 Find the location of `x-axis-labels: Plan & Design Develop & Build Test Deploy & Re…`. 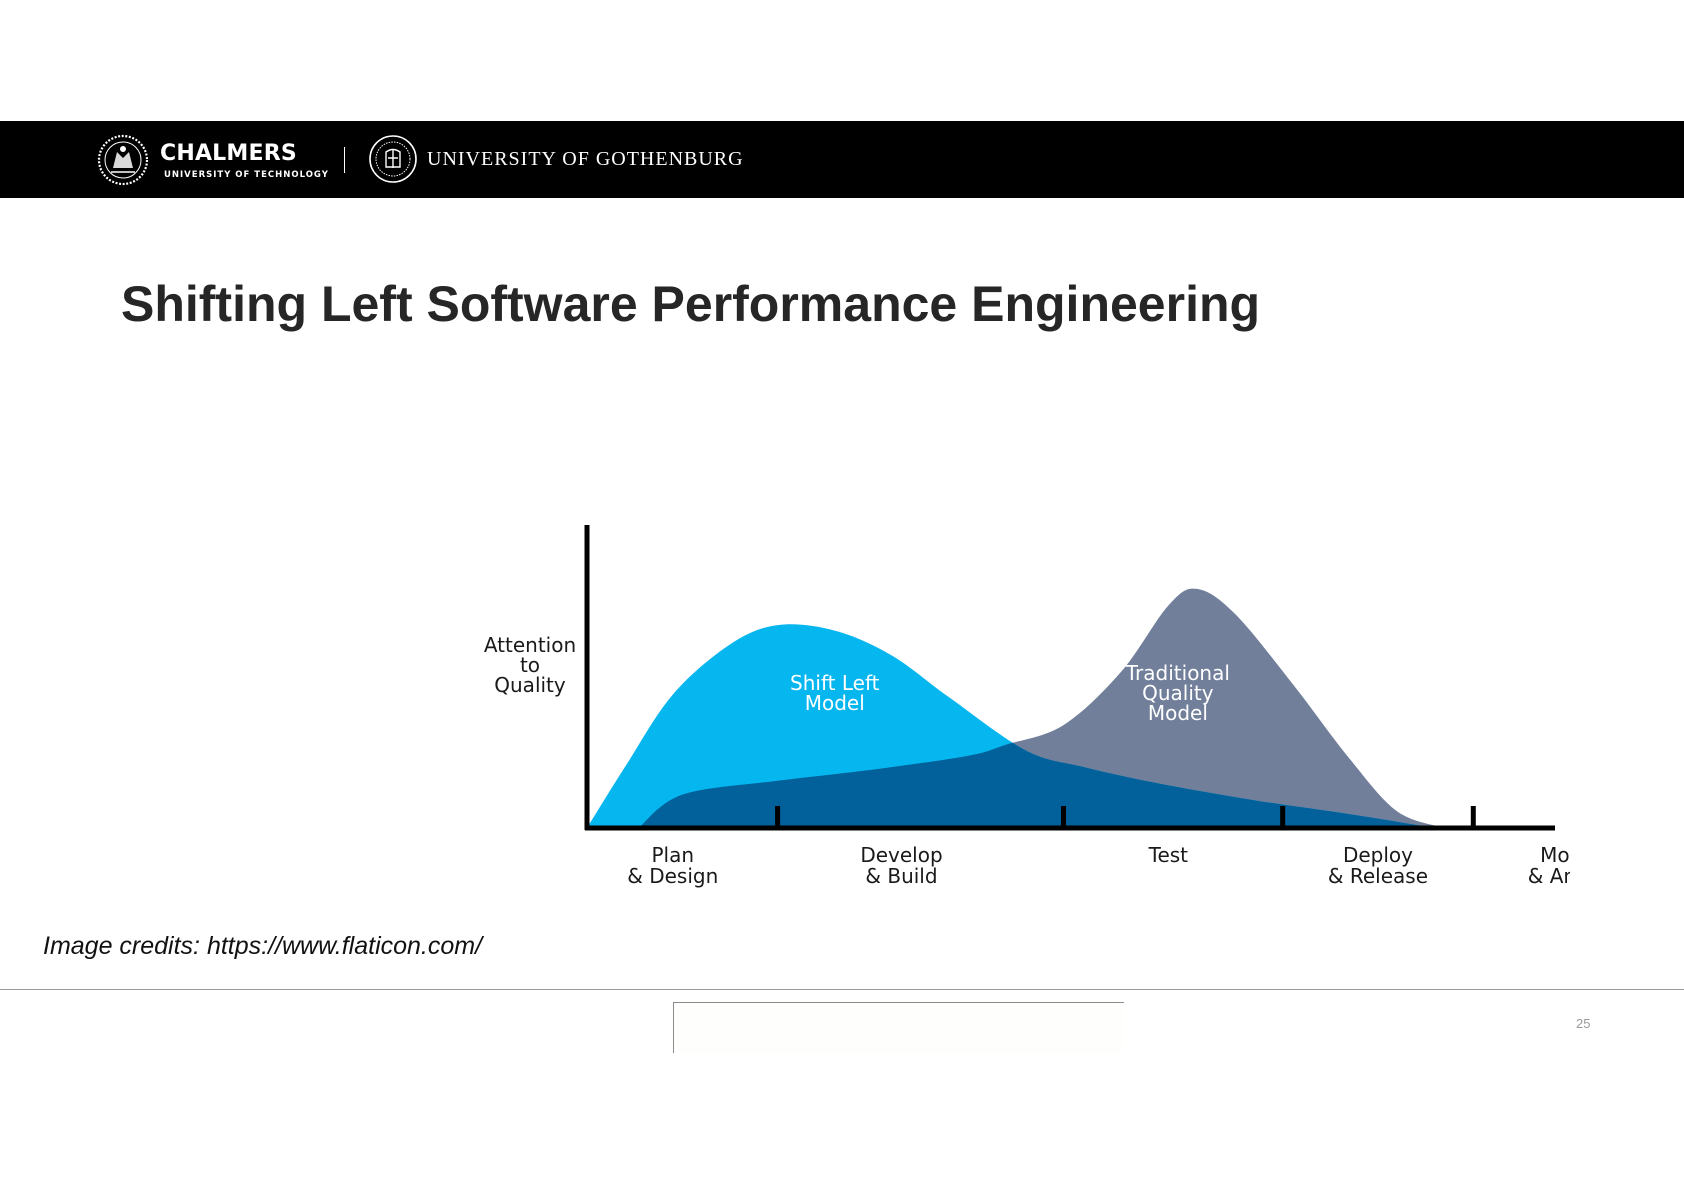

x-axis-labels: Plan & Design Develop & Build Test Deploy & Re… is located at coordinates (1098, 865).